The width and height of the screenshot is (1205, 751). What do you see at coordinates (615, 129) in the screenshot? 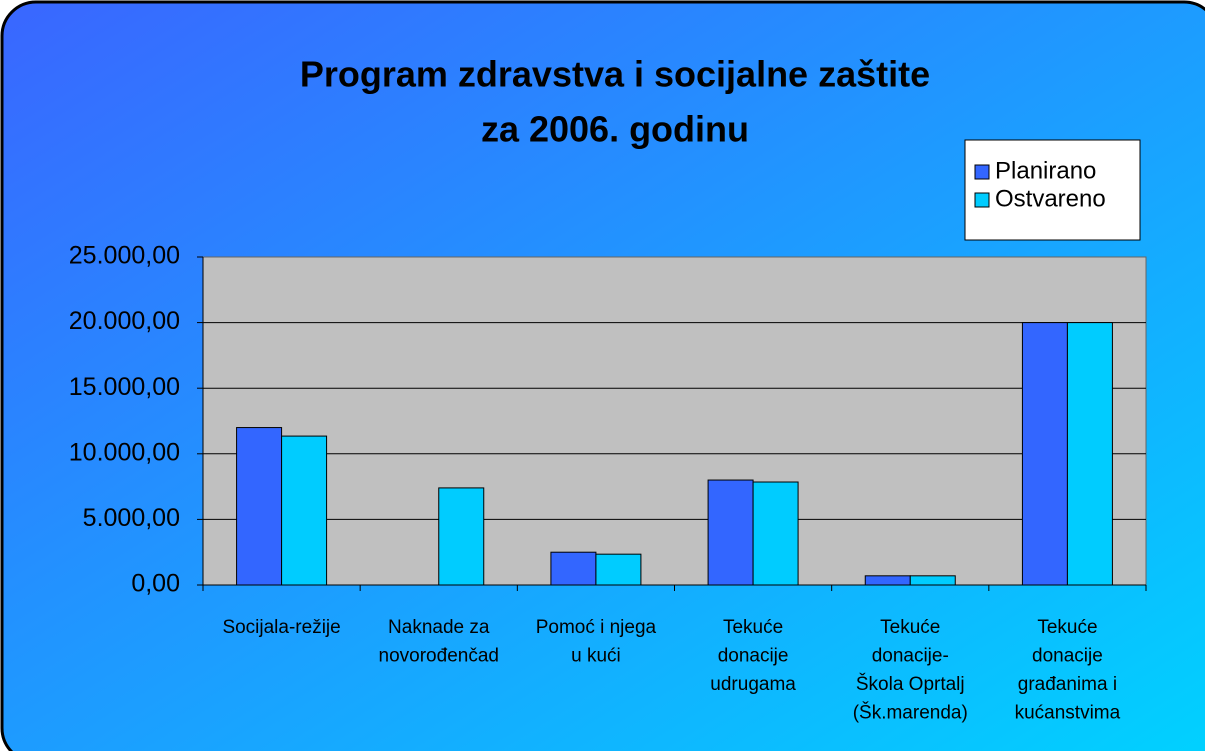
I see `chart-title: za 2006. godinu` at bounding box center [615, 129].